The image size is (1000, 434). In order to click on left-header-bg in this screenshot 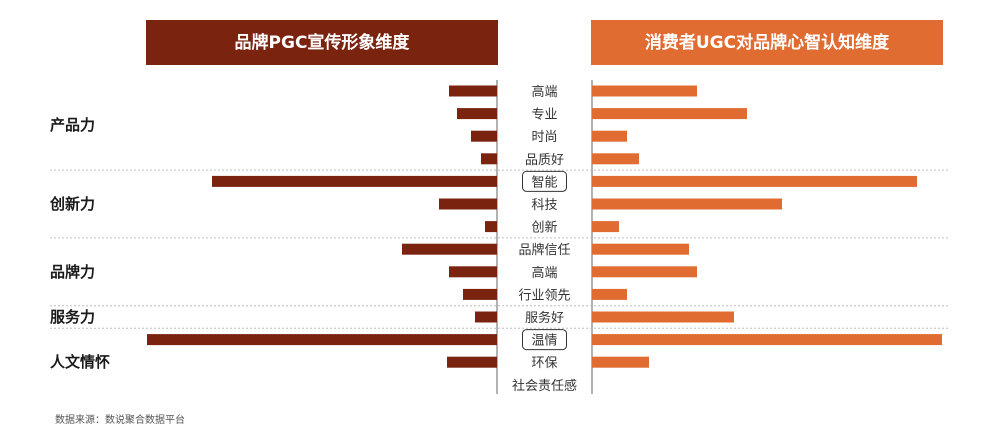, I will do `click(322, 42)`.